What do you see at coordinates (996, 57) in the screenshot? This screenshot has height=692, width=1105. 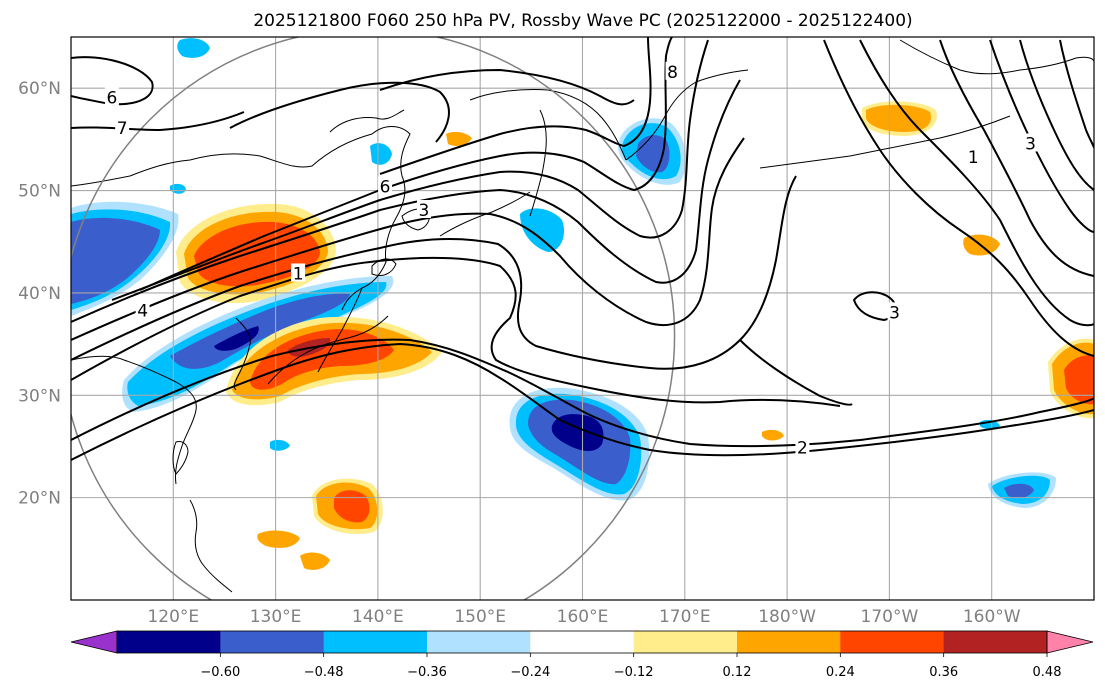 I see `coastline-alaska` at bounding box center [996, 57].